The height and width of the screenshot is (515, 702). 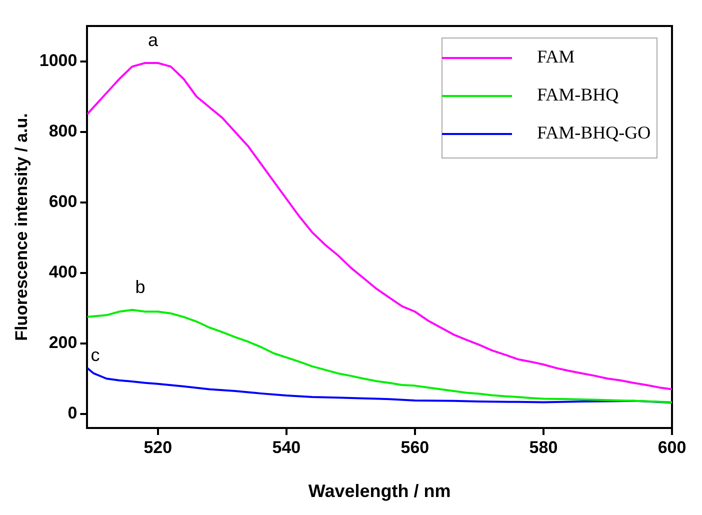 What do you see at coordinates (140, 286) in the screenshot?
I see `annotation: b` at bounding box center [140, 286].